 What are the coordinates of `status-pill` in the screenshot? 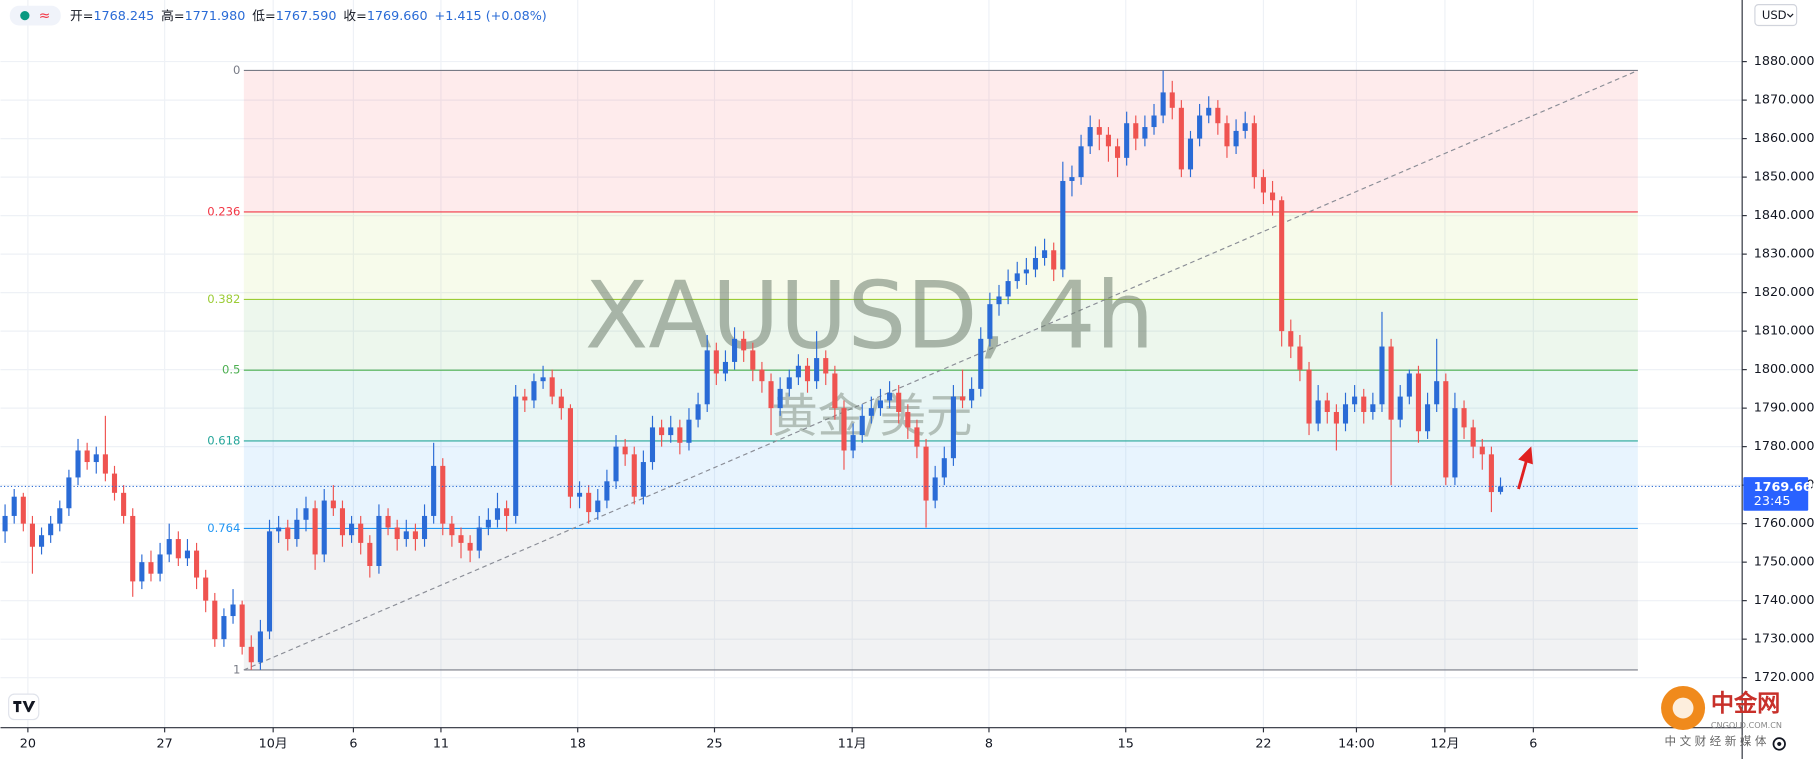 It's located at (35, 15).